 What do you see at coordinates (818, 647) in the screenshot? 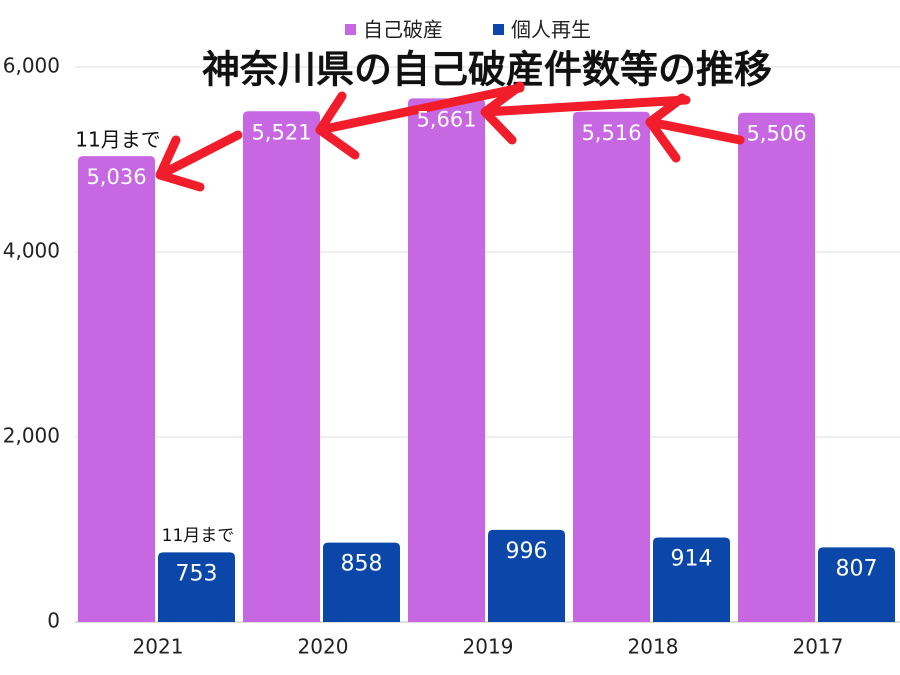
I see `x-tick-label: 2017` at bounding box center [818, 647].